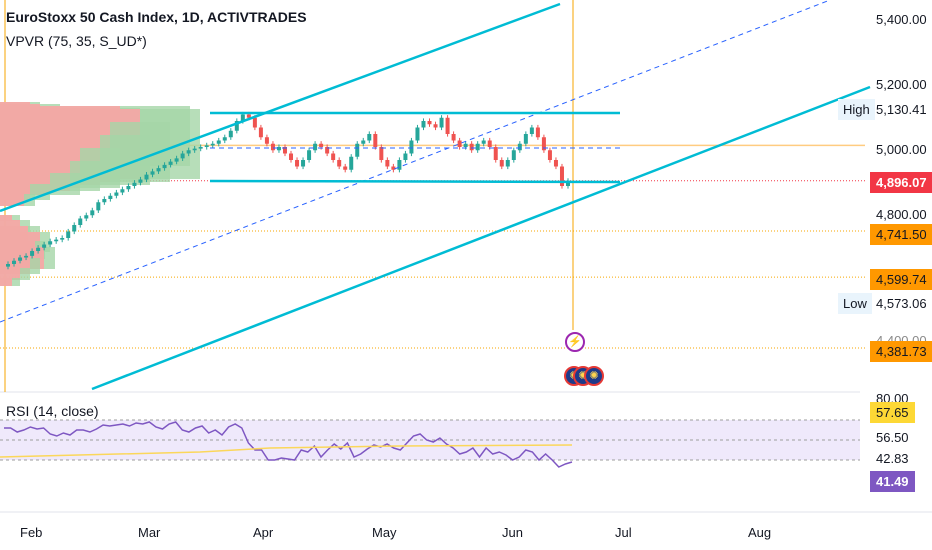  Describe the element at coordinates (52, 411) in the screenshot. I see `rsi-indicator-label: RSI (14, close)` at that location.